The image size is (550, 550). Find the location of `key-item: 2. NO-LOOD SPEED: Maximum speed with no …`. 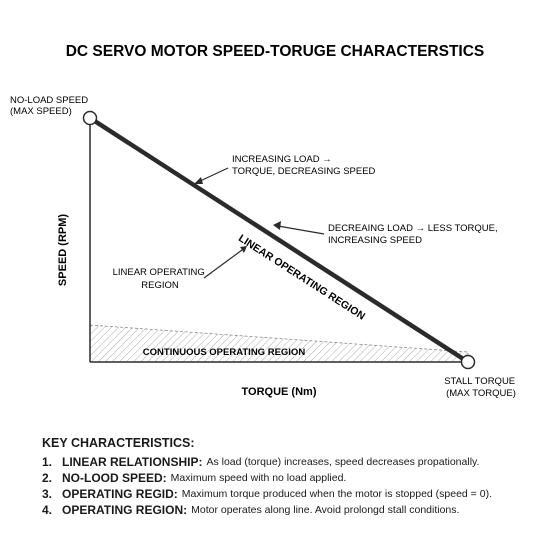

key-item: 2. NO-LOOD SPEED: Maximum speed with no … is located at coordinates (292, 478).